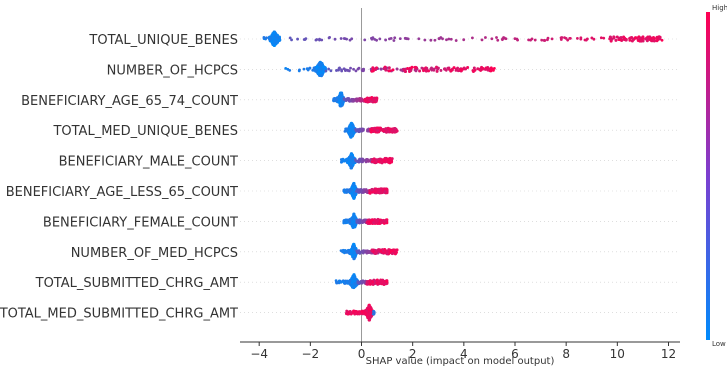 The height and width of the screenshot is (375, 727). I want to click on feature-label: BENEFICIARY_AGE_LESS_65_COUNT, so click(122, 192).